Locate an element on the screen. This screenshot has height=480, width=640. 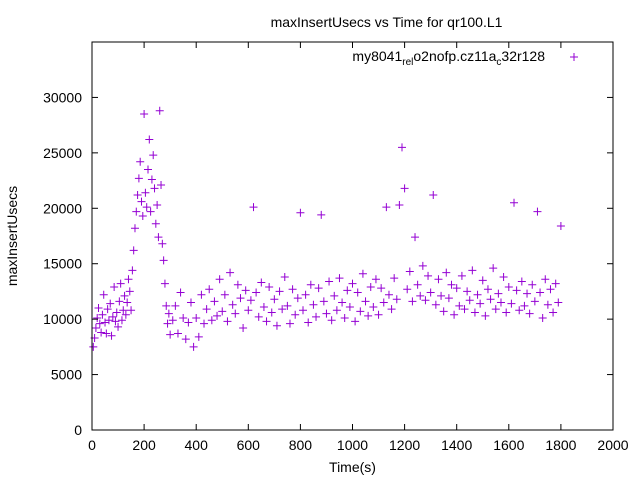
x-tick-label: 1600 is located at coordinates (508, 445).